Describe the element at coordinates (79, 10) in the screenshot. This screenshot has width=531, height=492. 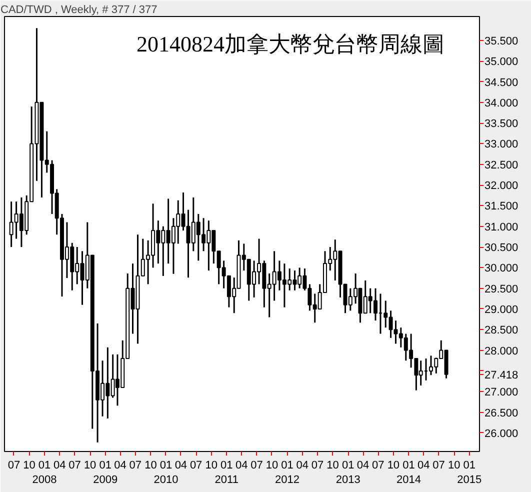
I see `text: CAD/TWD , Weekly, # 377 / 377` at that location.